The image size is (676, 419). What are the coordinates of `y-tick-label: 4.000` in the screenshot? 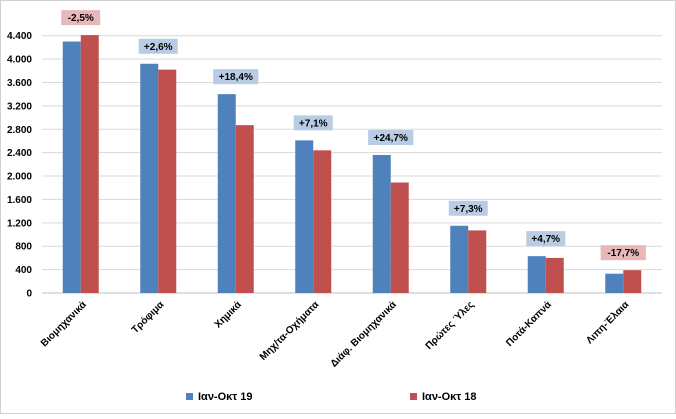 It's located at (19, 60).